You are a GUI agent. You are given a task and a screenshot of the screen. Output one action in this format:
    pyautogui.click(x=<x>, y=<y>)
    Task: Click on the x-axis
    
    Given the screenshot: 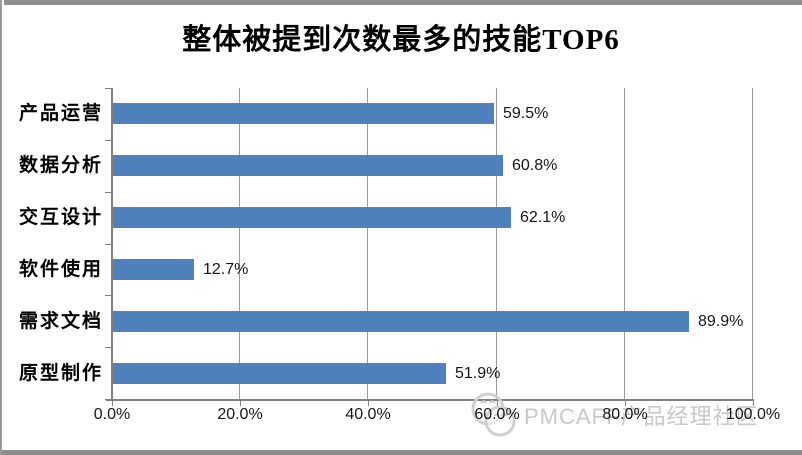 What is the action you would take?
    pyautogui.click(x=430, y=400)
    